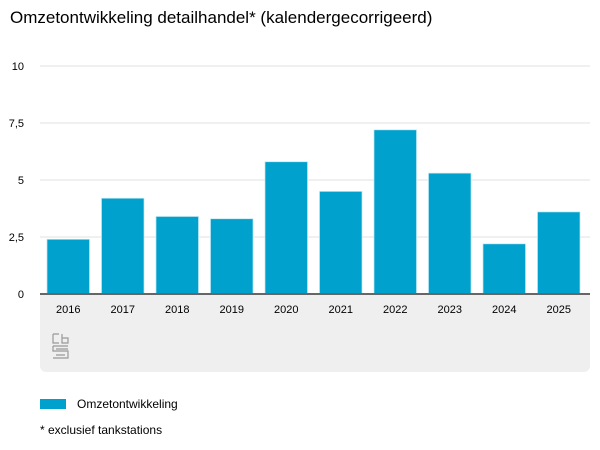 Image resolution: width=600 pixels, height=450 pixels. Describe the element at coordinates (395, 310) in the screenshot. I see `x-tick-label: 2022` at that location.